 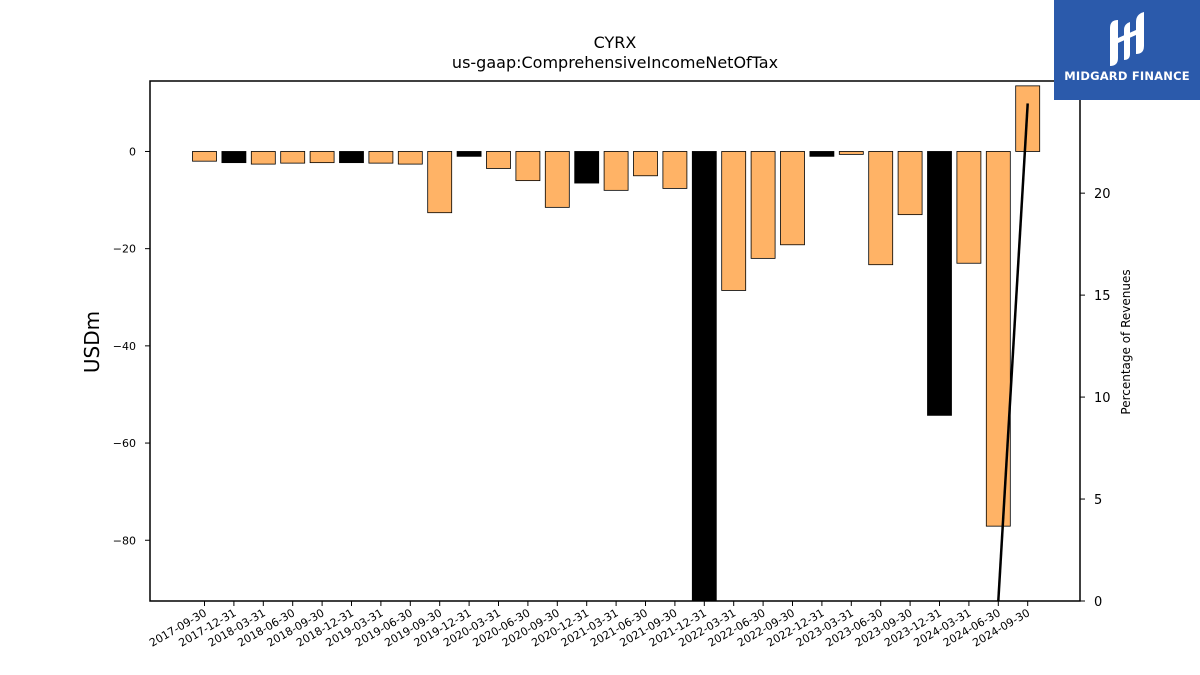 I want to click on y2-tick-label: 15, so click(x=1102, y=296).